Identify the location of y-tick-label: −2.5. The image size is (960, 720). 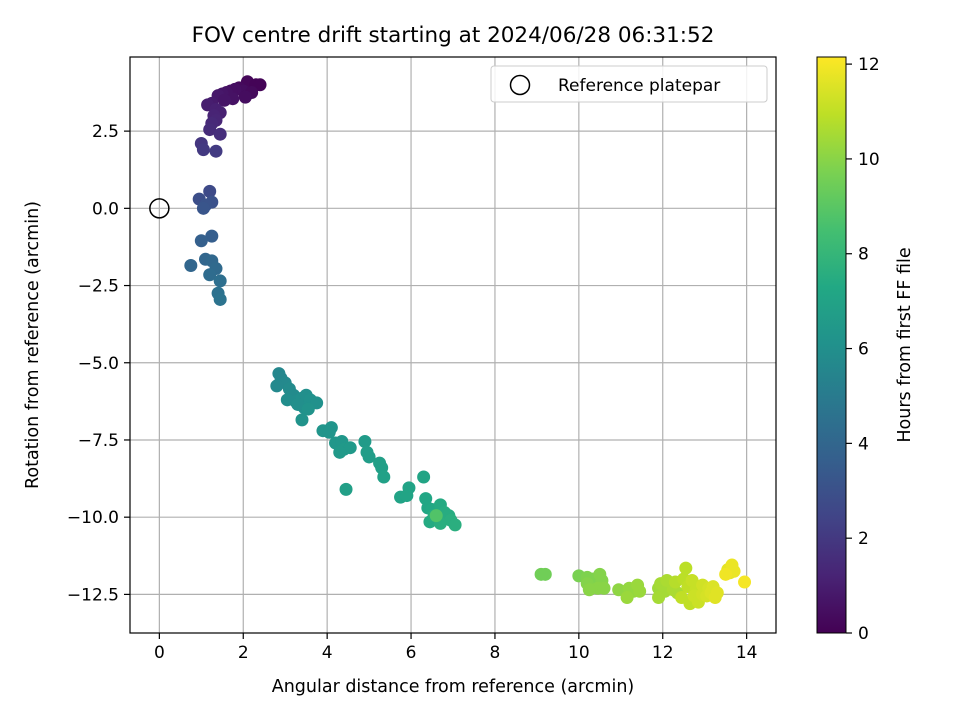
(98, 287).